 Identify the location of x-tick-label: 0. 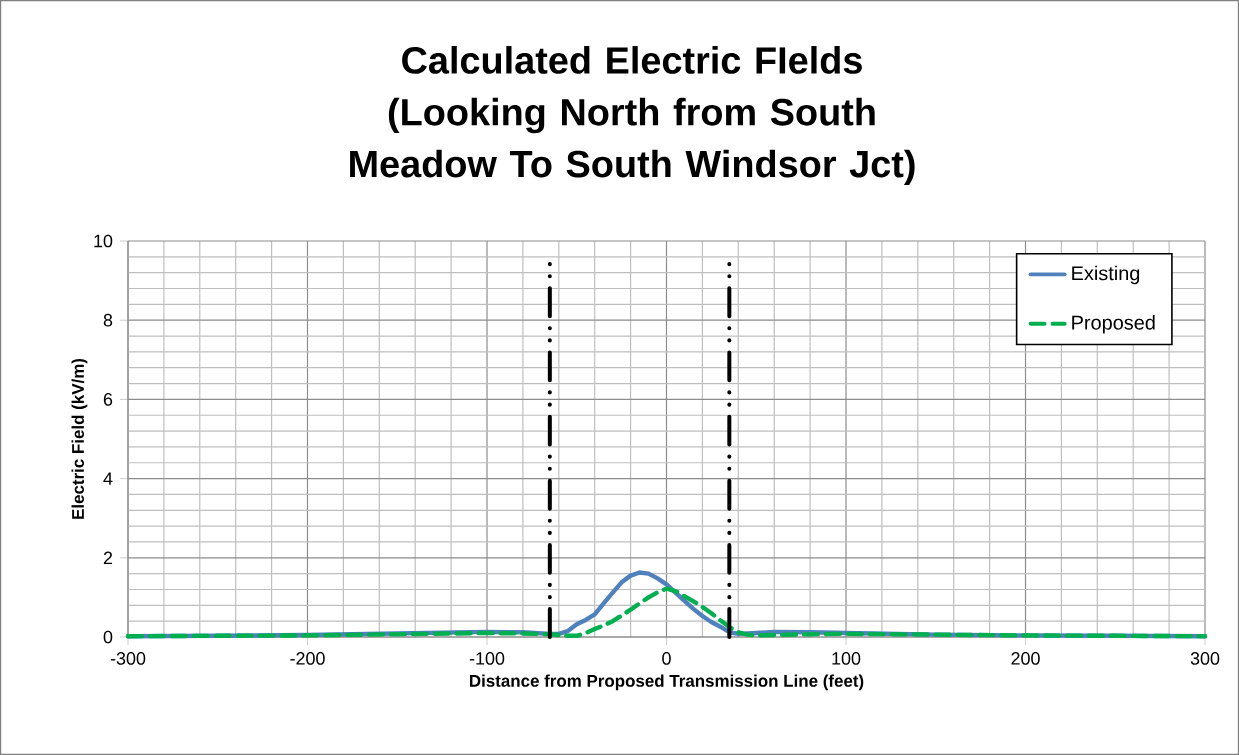
(666, 658).